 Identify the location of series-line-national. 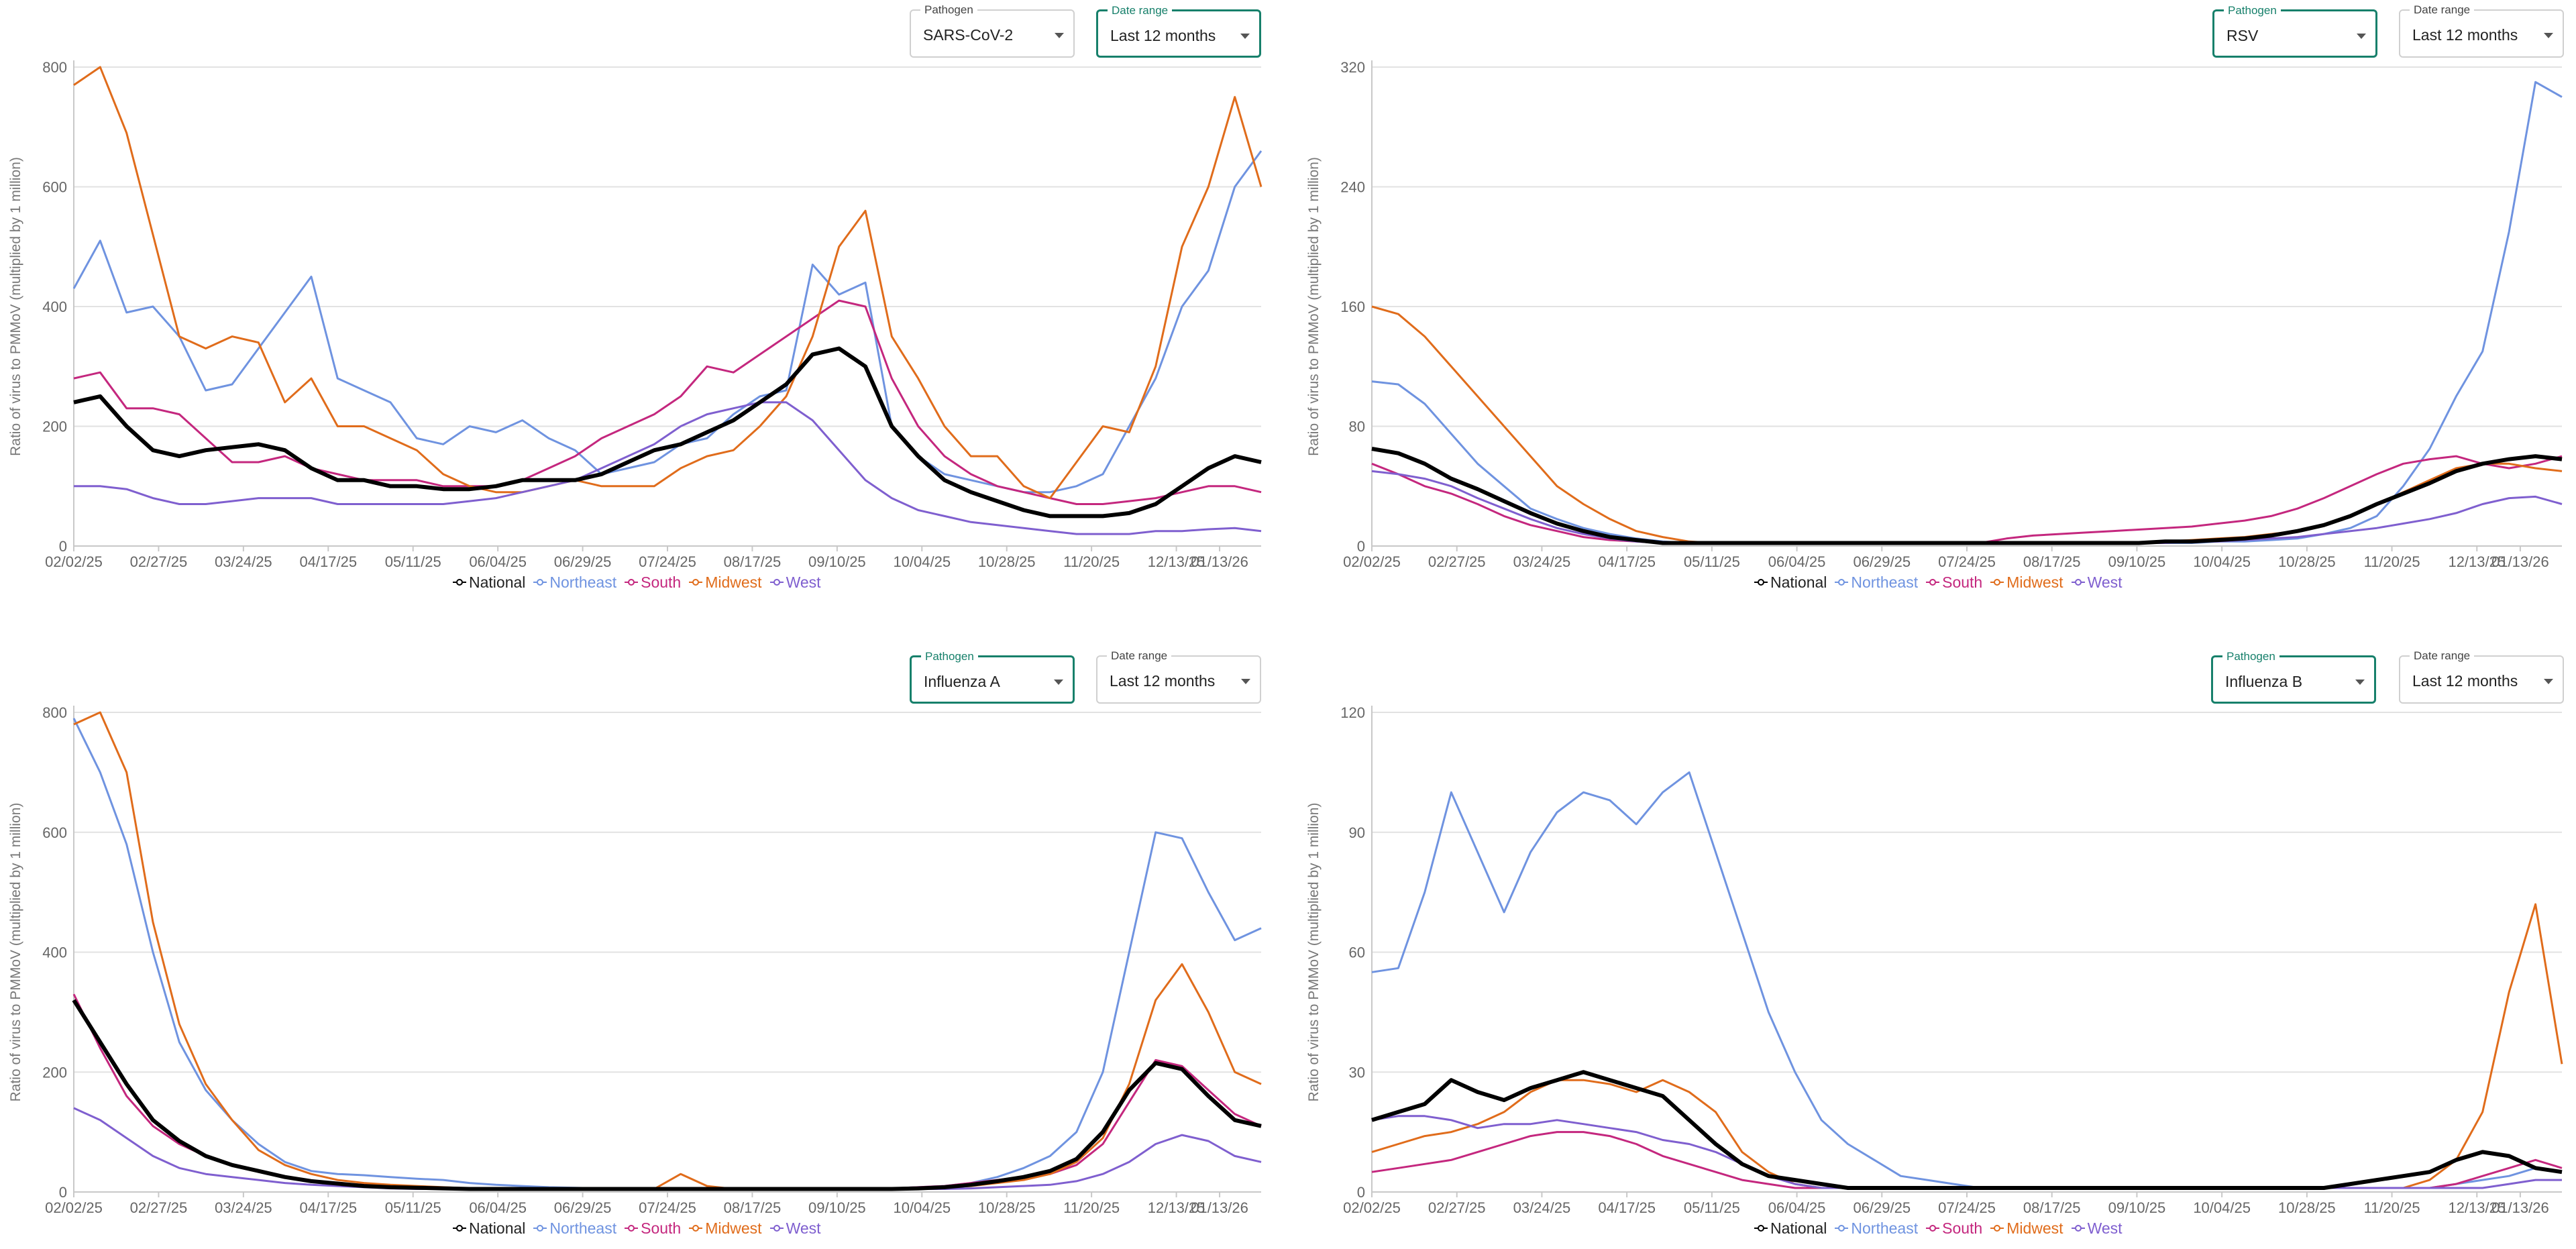
(667, 1095).